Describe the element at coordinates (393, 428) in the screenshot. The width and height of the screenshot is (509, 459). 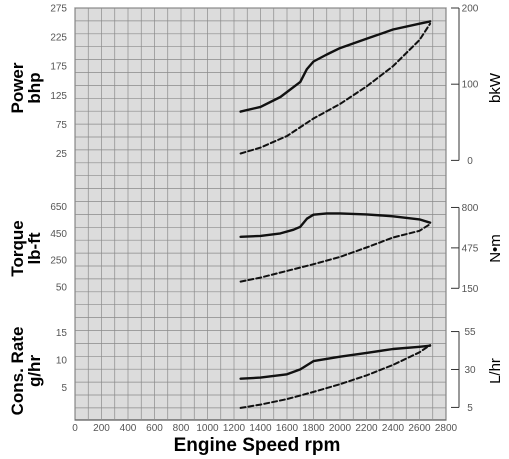
I see `x-tick-label: 2400` at that location.